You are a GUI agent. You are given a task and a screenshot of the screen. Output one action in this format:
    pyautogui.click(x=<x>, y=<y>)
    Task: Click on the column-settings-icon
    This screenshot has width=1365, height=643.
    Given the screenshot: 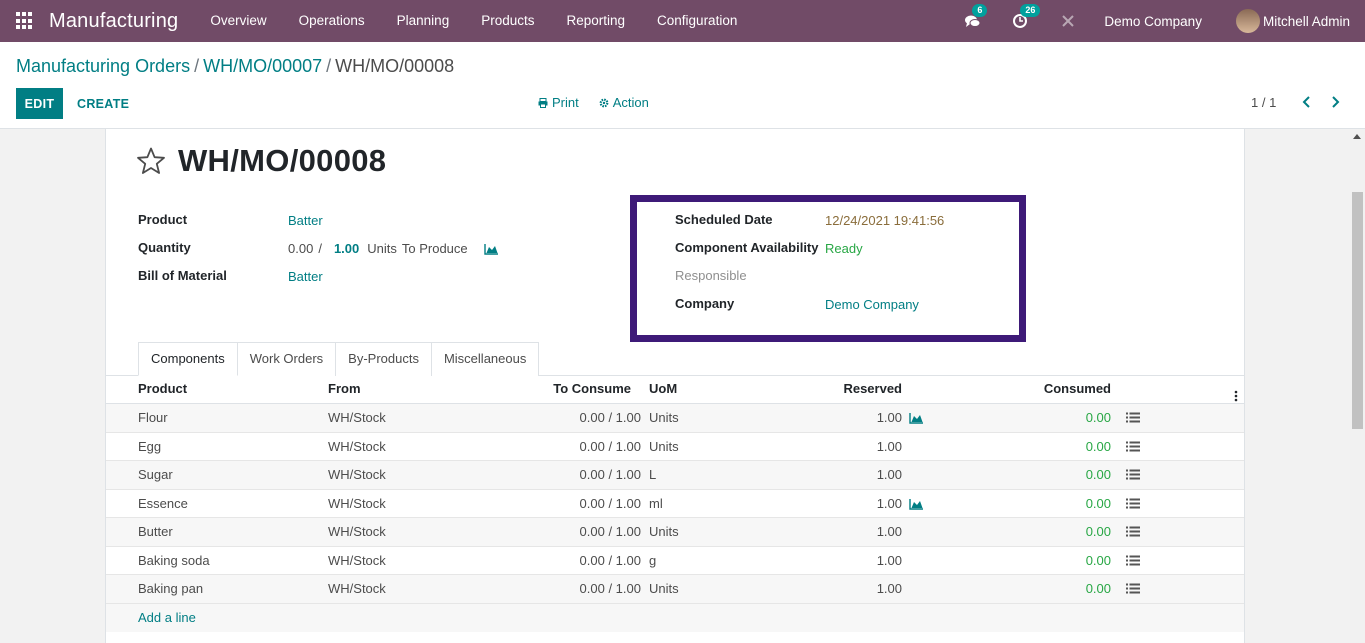 What is the action you would take?
    pyautogui.click(x=1236, y=393)
    